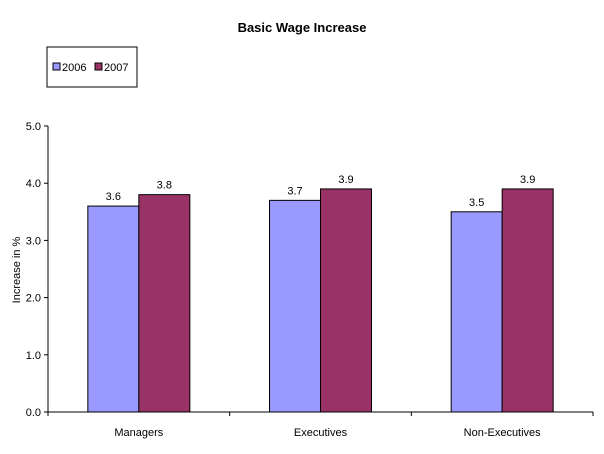 Image resolution: width=604 pixels, height=454 pixels. Describe the element at coordinates (74, 68) in the screenshot. I see `legend-label: 2006` at that location.